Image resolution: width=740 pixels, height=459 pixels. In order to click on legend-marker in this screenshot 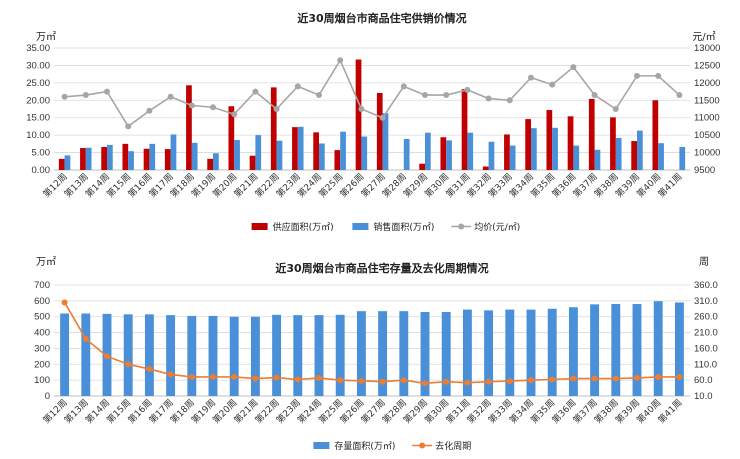, I will do `click(422, 445)`.